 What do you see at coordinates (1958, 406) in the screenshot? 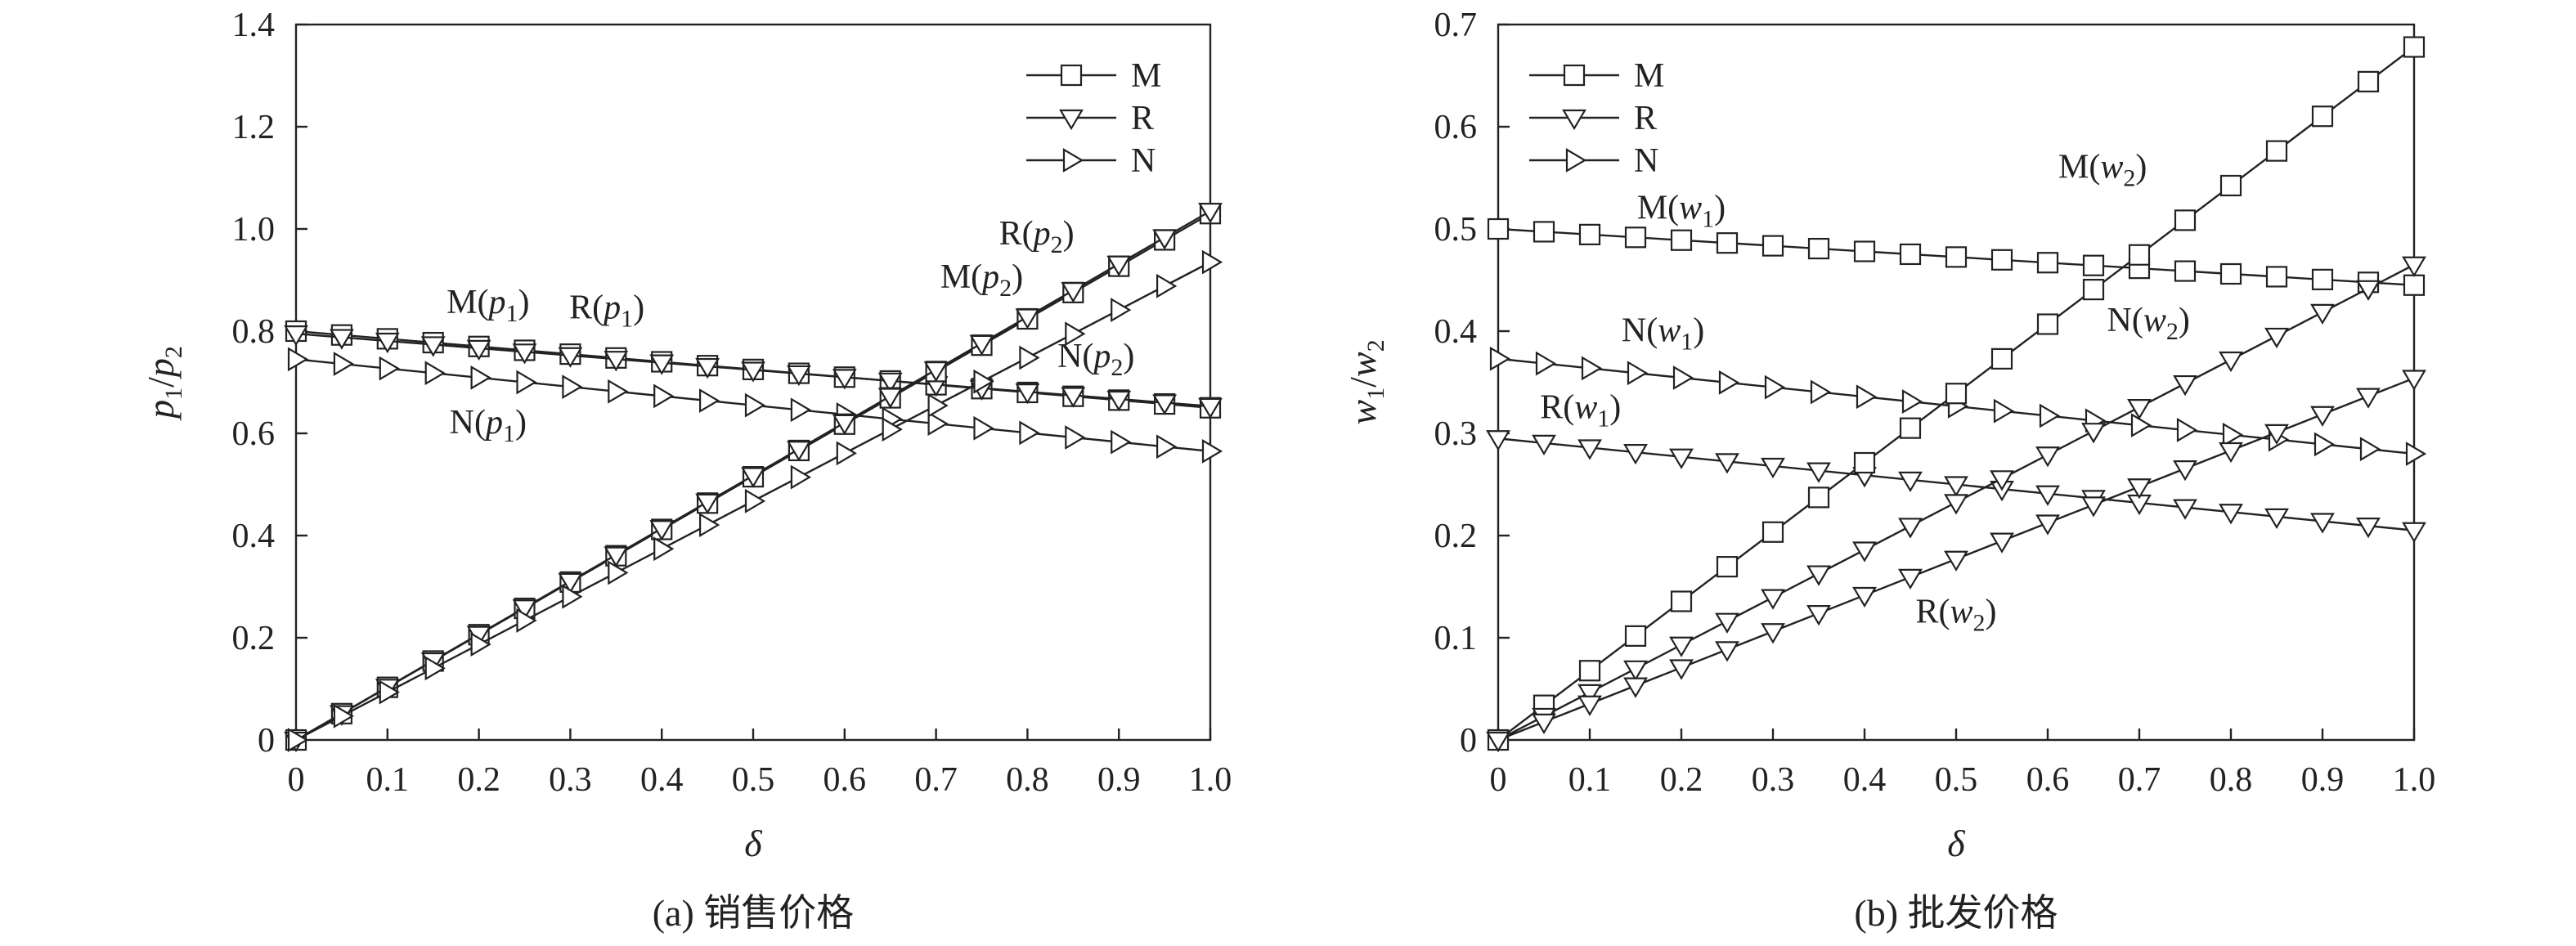
I see `series-nw1` at bounding box center [1958, 406].